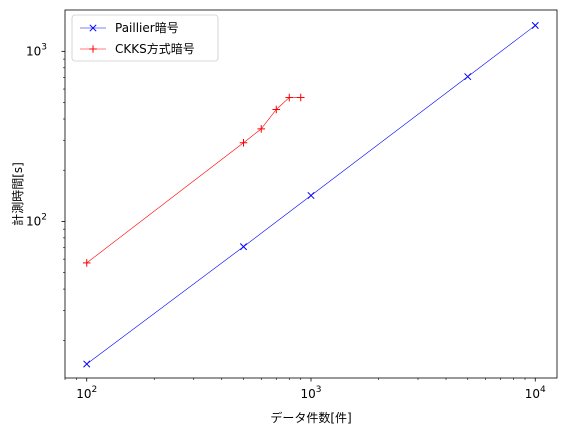 The height and width of the screenshot is (434, 570). What do you see at coordinates (95, 390) in the screenshot?
I see `x-tick-exp: 2` at bounding box center [95, 390].